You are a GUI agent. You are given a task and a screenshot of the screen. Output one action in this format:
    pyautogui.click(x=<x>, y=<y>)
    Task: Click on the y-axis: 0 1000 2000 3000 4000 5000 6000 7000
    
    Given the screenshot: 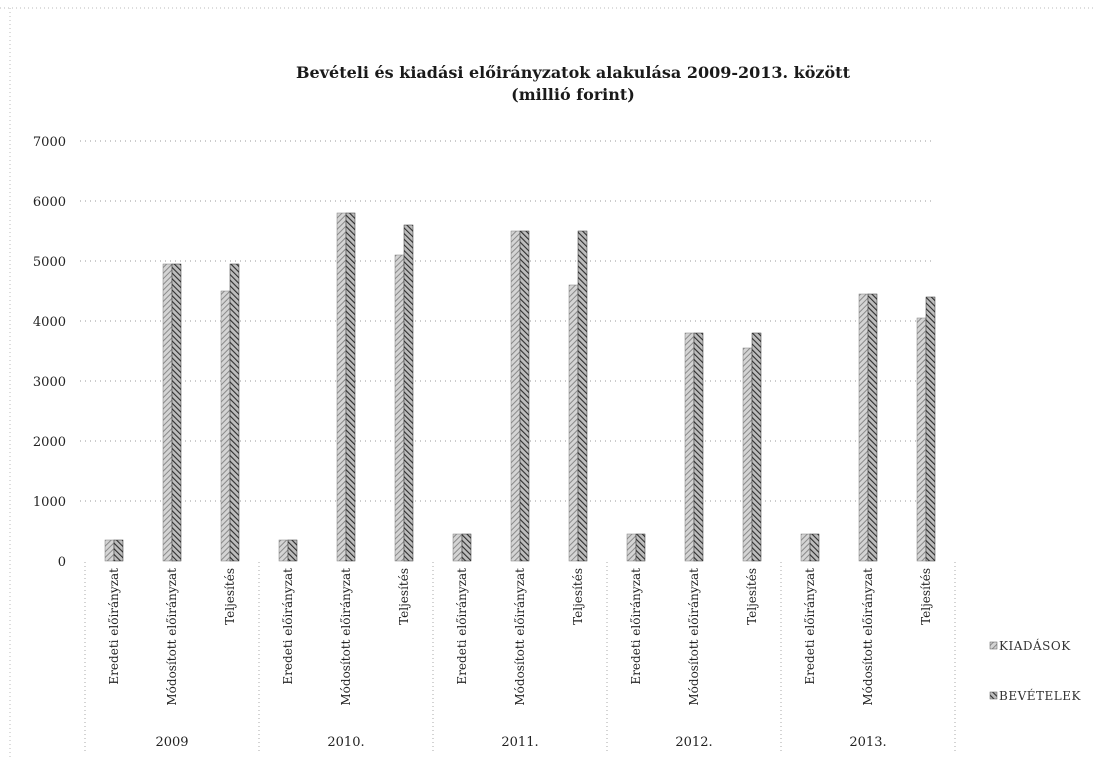 What is the action you would take?
    pyautogui.click(x=49, y=352)
    